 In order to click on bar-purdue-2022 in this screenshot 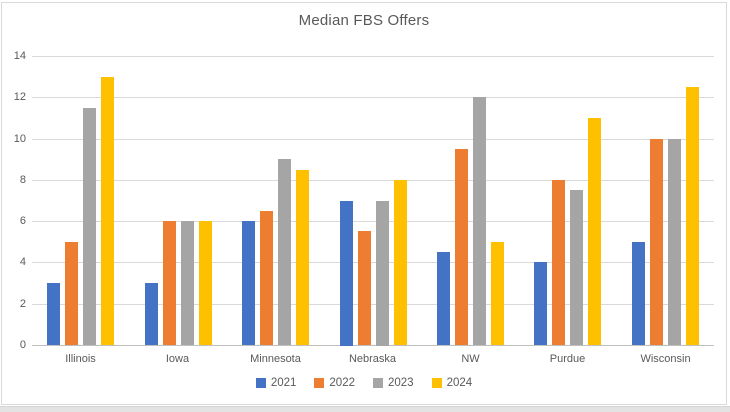, I will do `click(558, 262)`.